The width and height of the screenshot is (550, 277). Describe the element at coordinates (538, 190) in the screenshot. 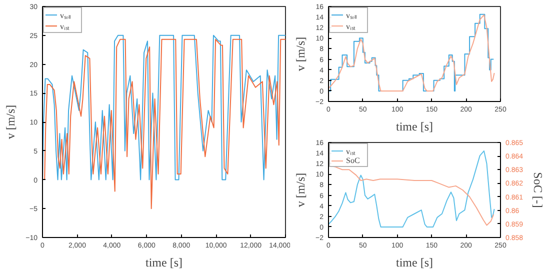

I see `y2-axis-title: SoC [-]` at that location.